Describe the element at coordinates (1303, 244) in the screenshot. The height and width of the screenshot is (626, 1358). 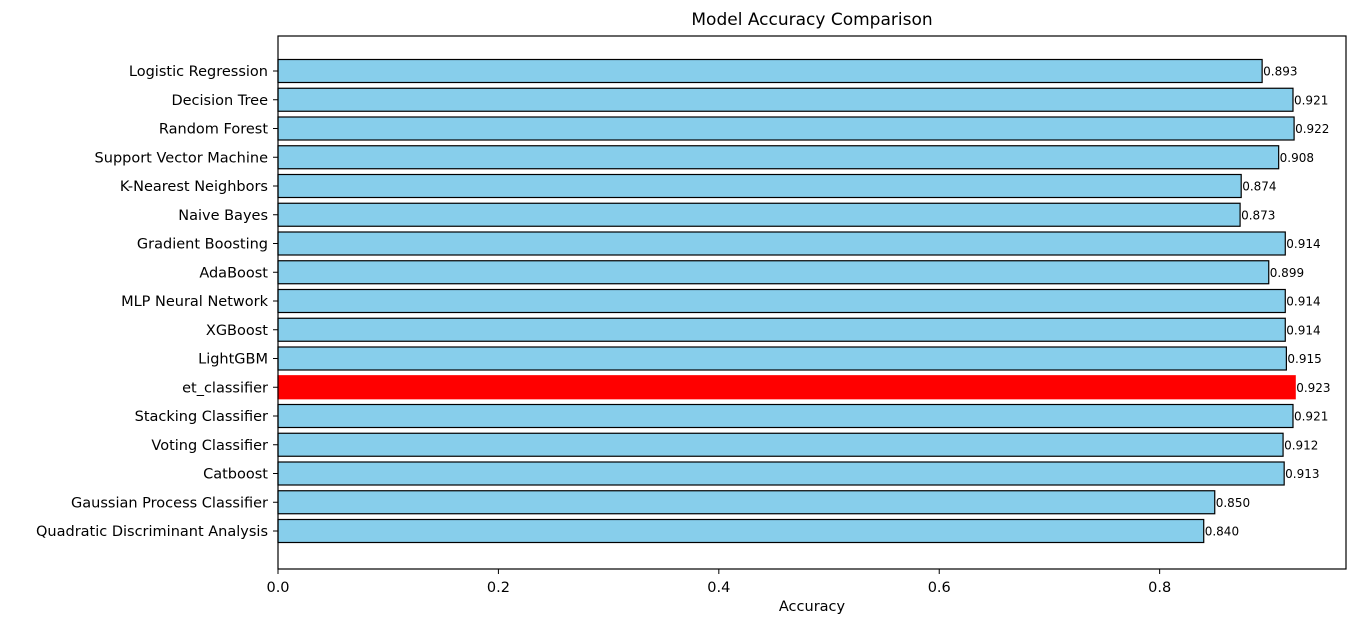
I see `value-label-gradient-boosting: 0.914` at that location.